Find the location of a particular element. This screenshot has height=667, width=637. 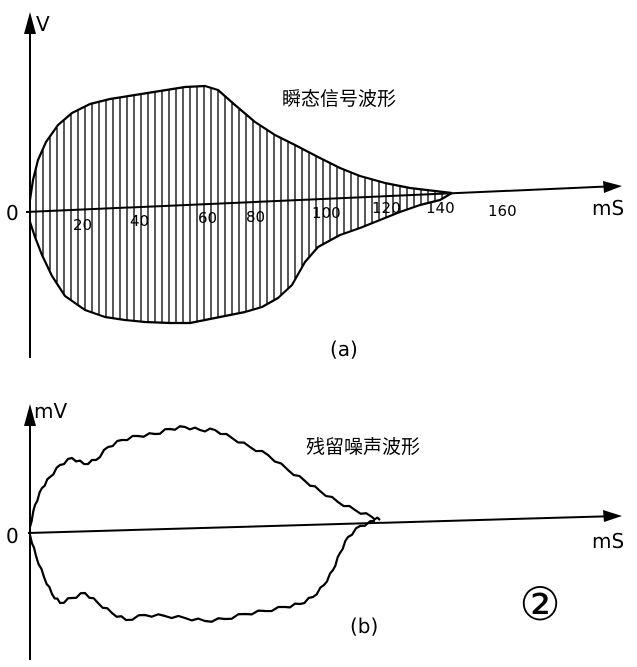

panel-b-x-arrow is located at coordinates (612, 516).